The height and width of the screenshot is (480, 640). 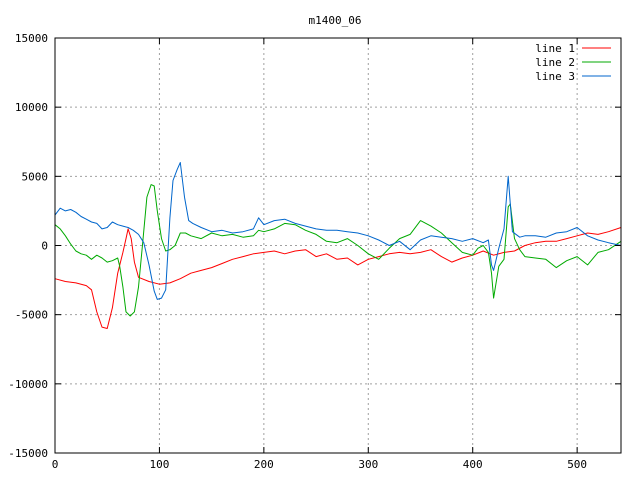 I want to click on legend-label-1: line 1, so click(x=555, y=48).